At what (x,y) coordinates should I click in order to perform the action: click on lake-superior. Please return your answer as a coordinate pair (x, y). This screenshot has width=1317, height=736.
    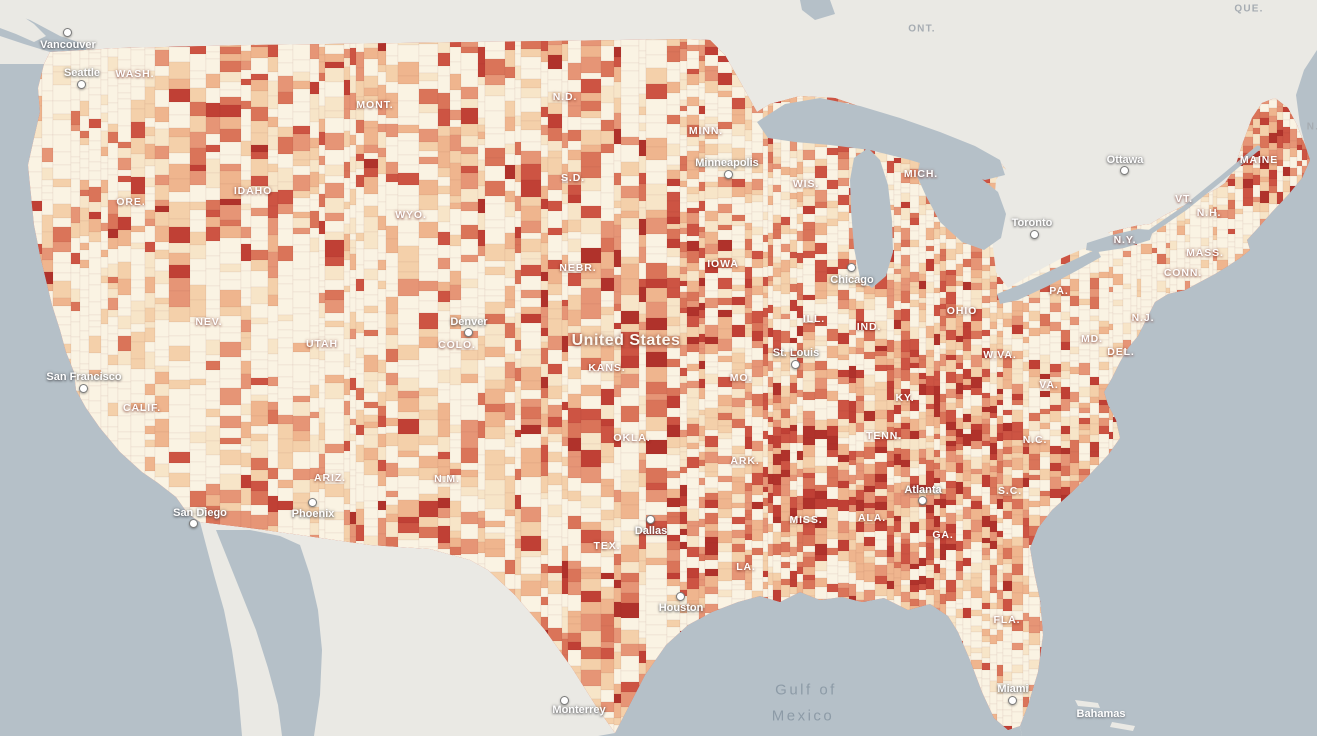
    Looking at the image, I should click on (881, 139).